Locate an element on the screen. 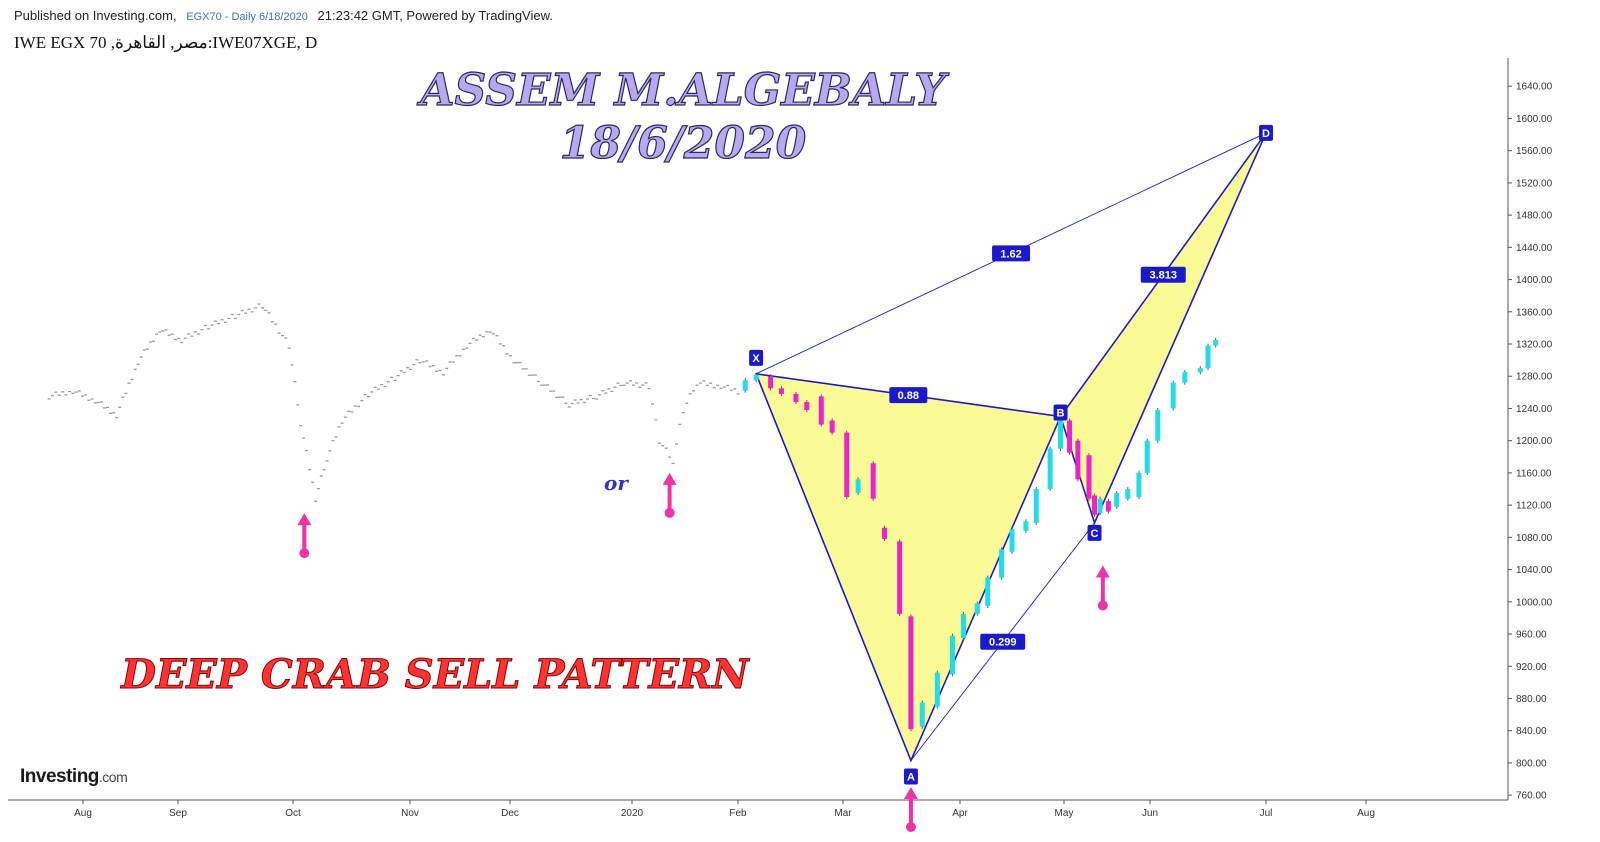 The height and width of the screenshot is (842, 1600). y-tick-label: 1360.00 is located at coordinates (1534, 312).